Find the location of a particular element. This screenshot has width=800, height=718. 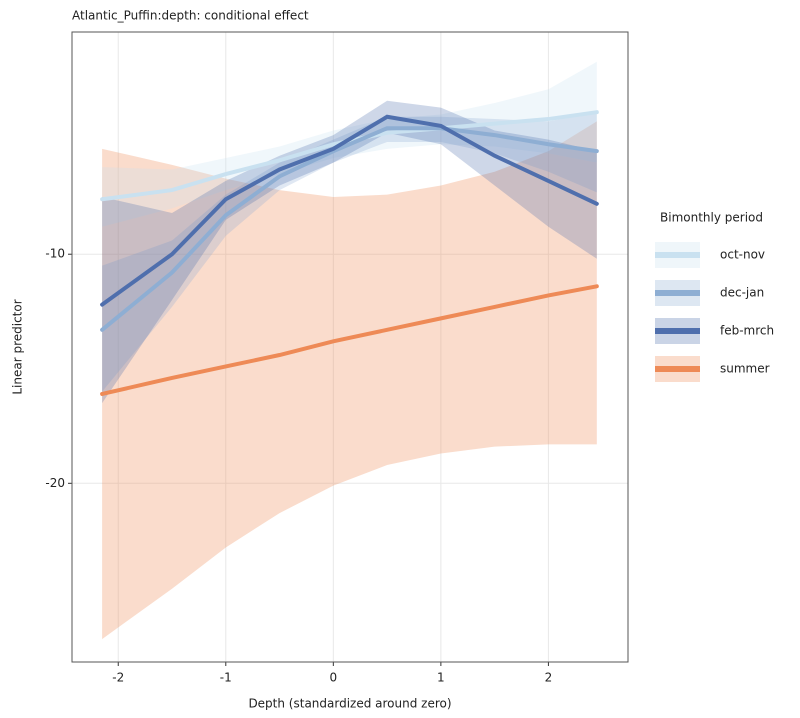

legend-label: oct-nov is located at coordinates (742, 255).